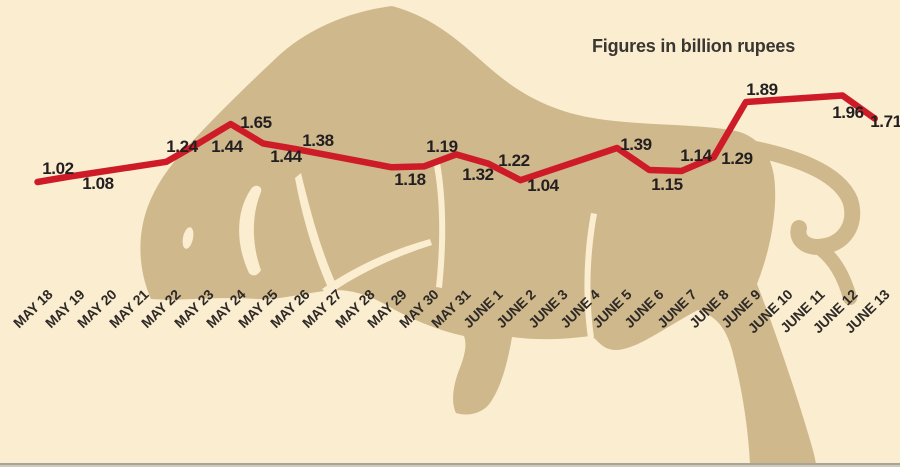 This screenshot has height=467, width=900. Describe the element at coordinates (834, 272) in the screenshot. I see `bull-tail-tip-shape` at that location.